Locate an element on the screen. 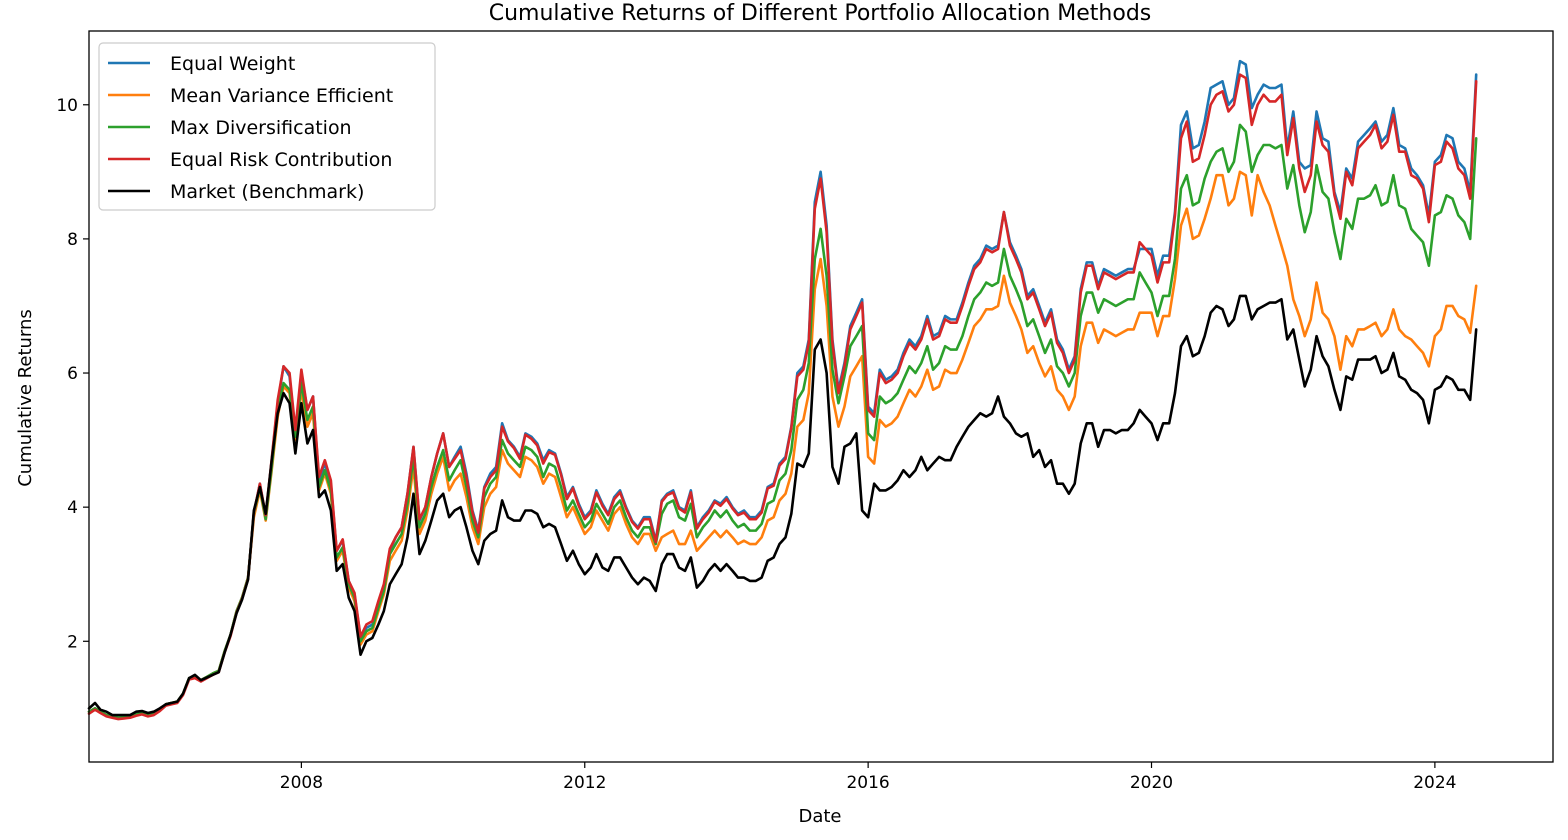 This screenshot has width=1568, height=840. legend-label: Mean Variance Efficient is located at coordinates (281, 96).